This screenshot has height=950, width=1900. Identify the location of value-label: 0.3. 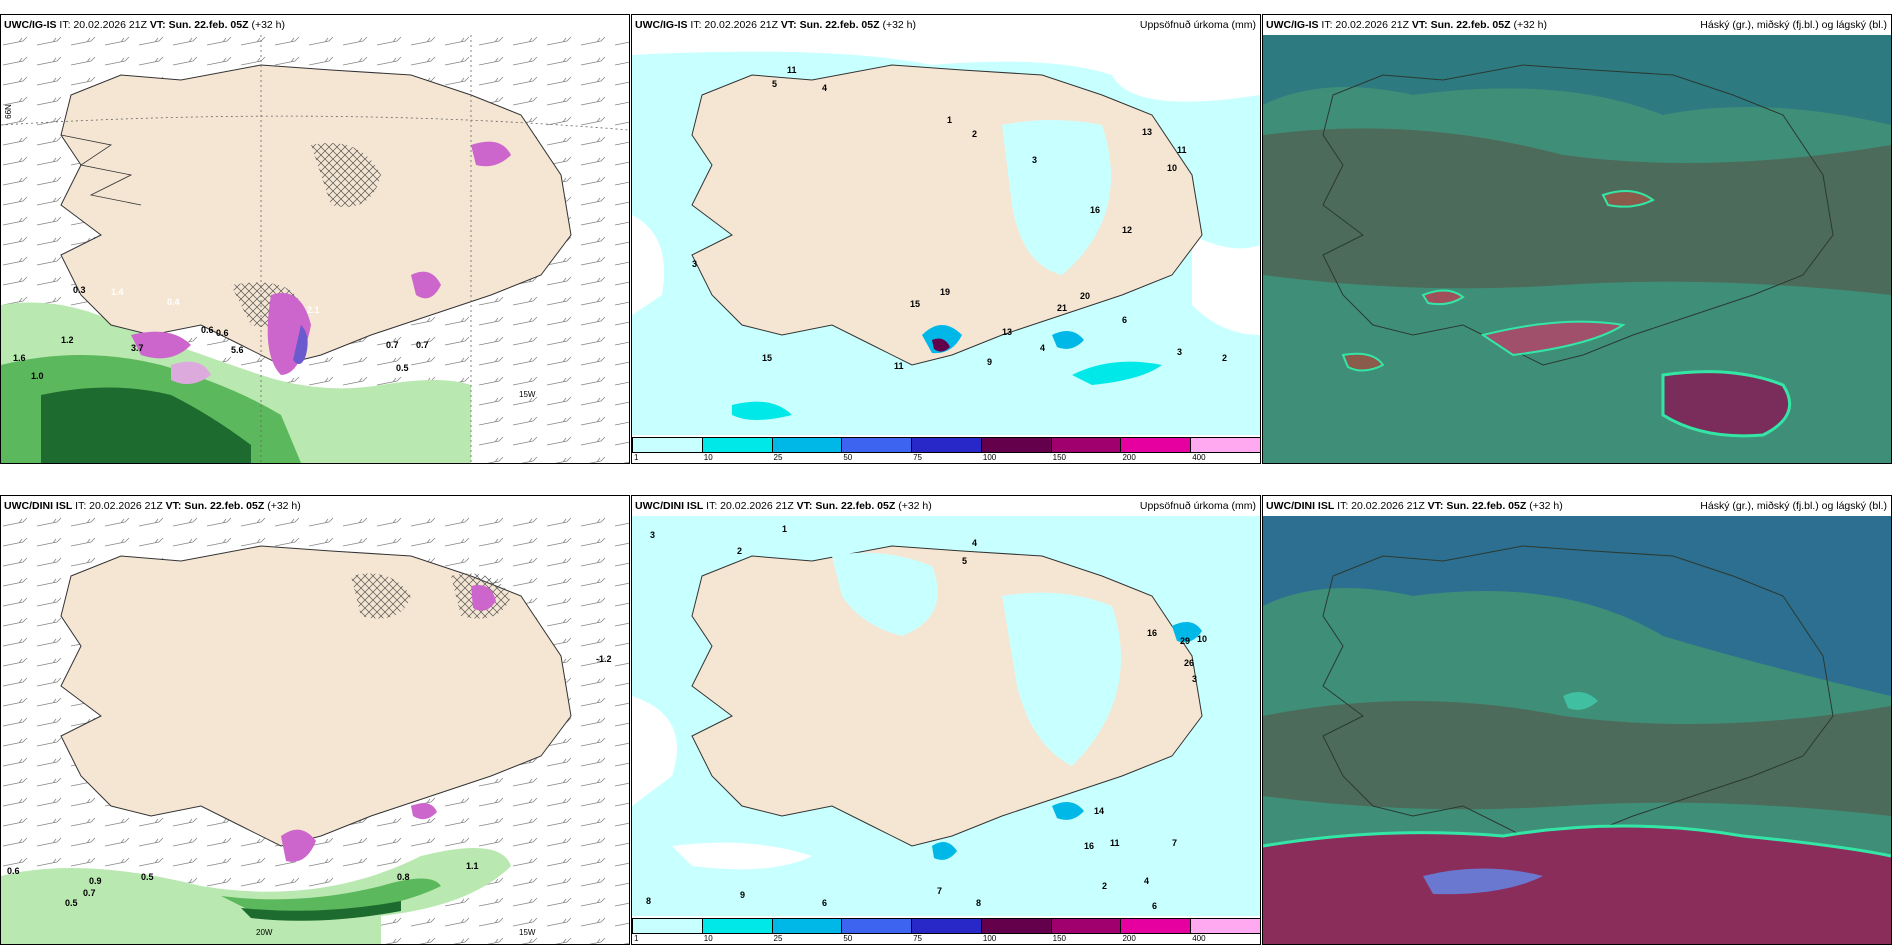
(79, 290).